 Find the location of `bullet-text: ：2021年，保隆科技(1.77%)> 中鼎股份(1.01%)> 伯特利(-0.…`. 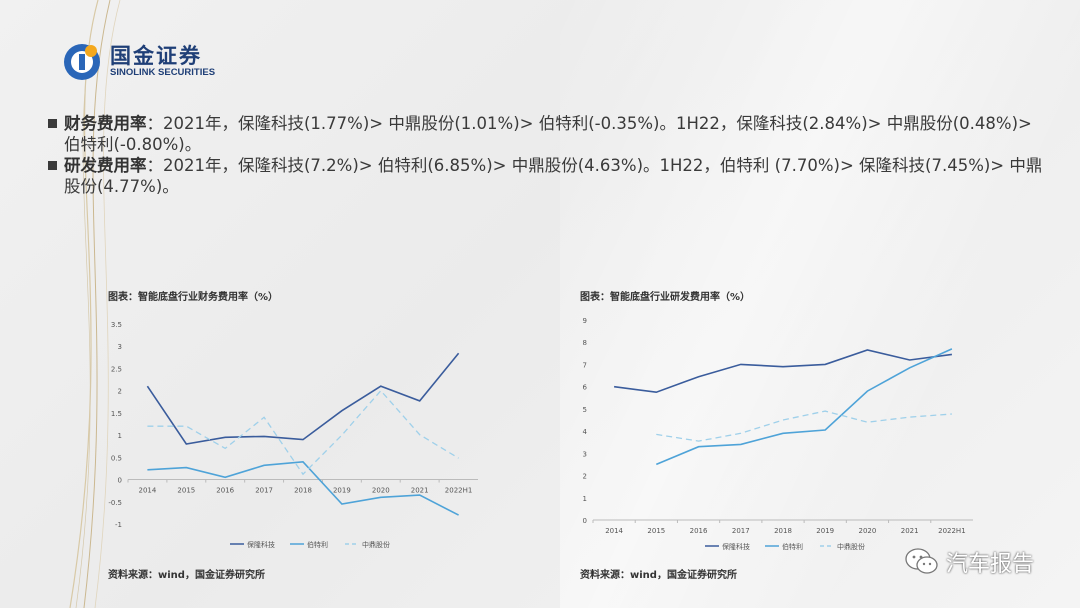

bullet-text: ：2021年，保隆科技(1.77%)> 中鼎股份(1.01%)> 伯特利(-0.… is located at coordinates (548, 134).